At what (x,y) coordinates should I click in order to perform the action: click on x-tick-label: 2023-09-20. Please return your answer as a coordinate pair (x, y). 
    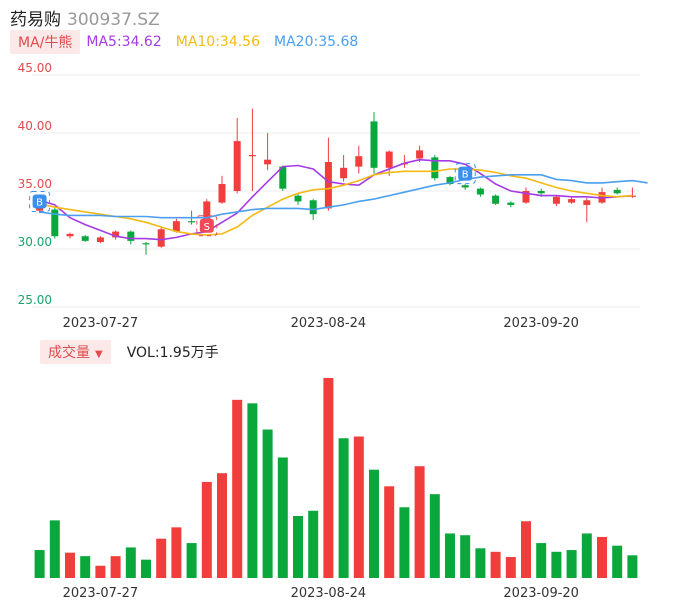
    Looking at the image, I should click on (541, 323).